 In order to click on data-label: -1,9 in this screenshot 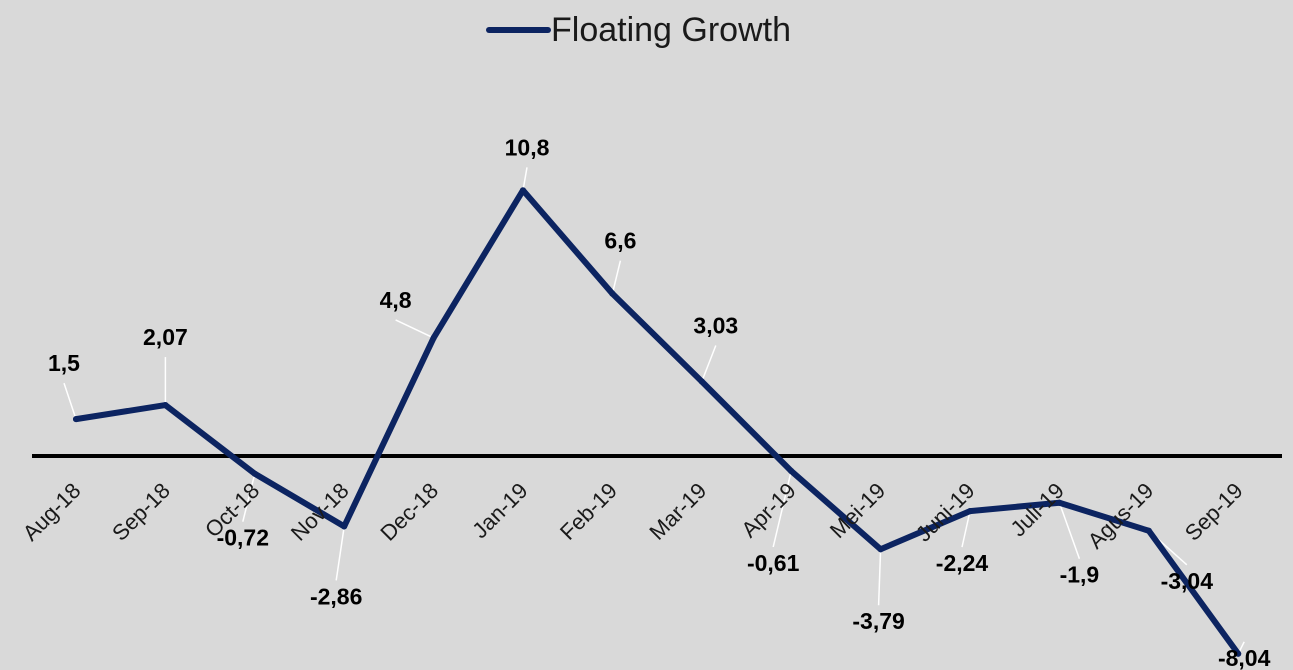, I will do `click(1080, 575)`.